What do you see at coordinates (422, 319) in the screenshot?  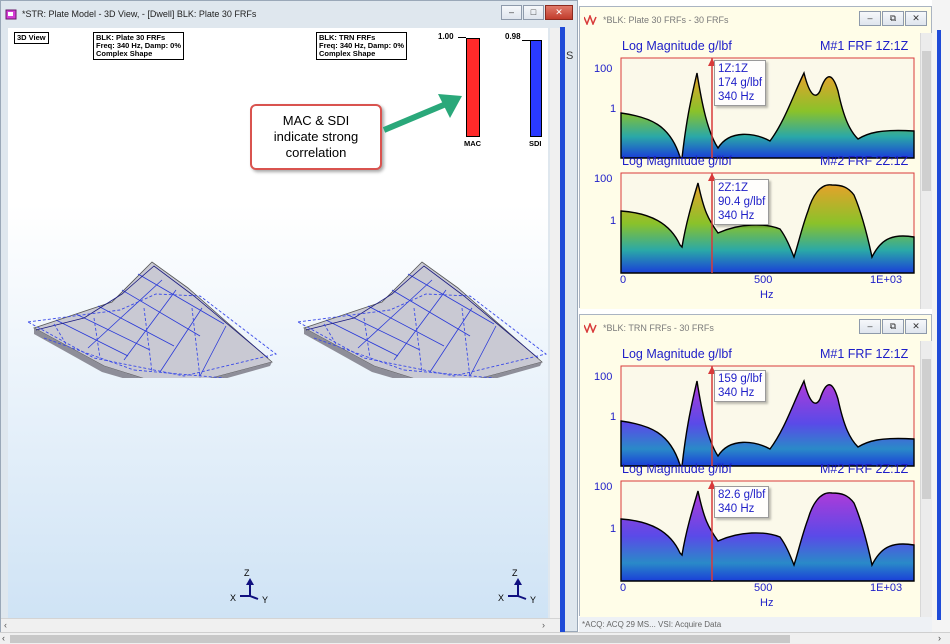 I see `right-plate-mode-shape` at bounding box center [422, 319].